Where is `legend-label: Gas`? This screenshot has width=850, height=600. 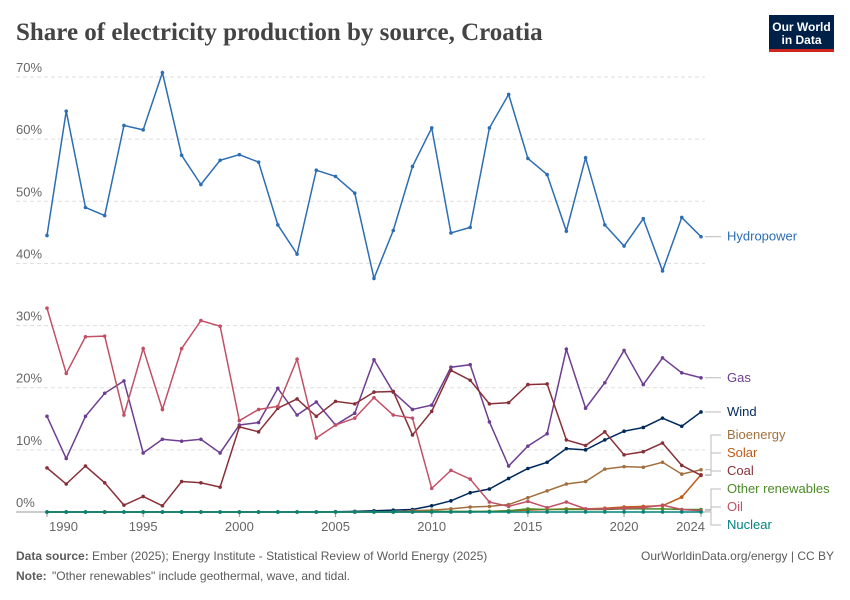 legend-label: Gas is located at coordinates (739, 377).